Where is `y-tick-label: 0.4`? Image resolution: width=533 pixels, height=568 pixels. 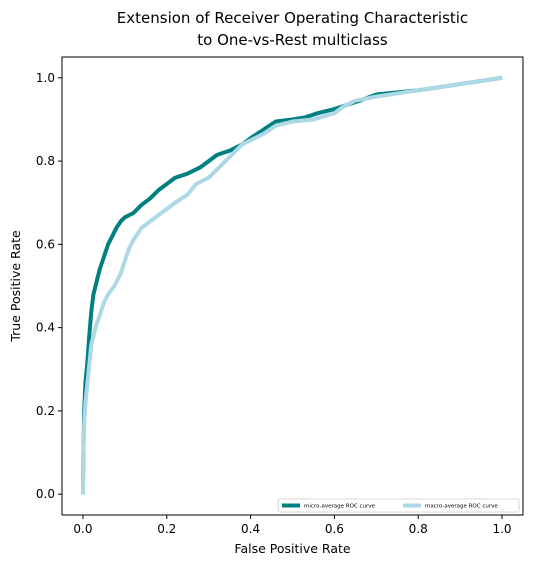
y-tick-label: 0.4 is located at coordinates (45, 328).